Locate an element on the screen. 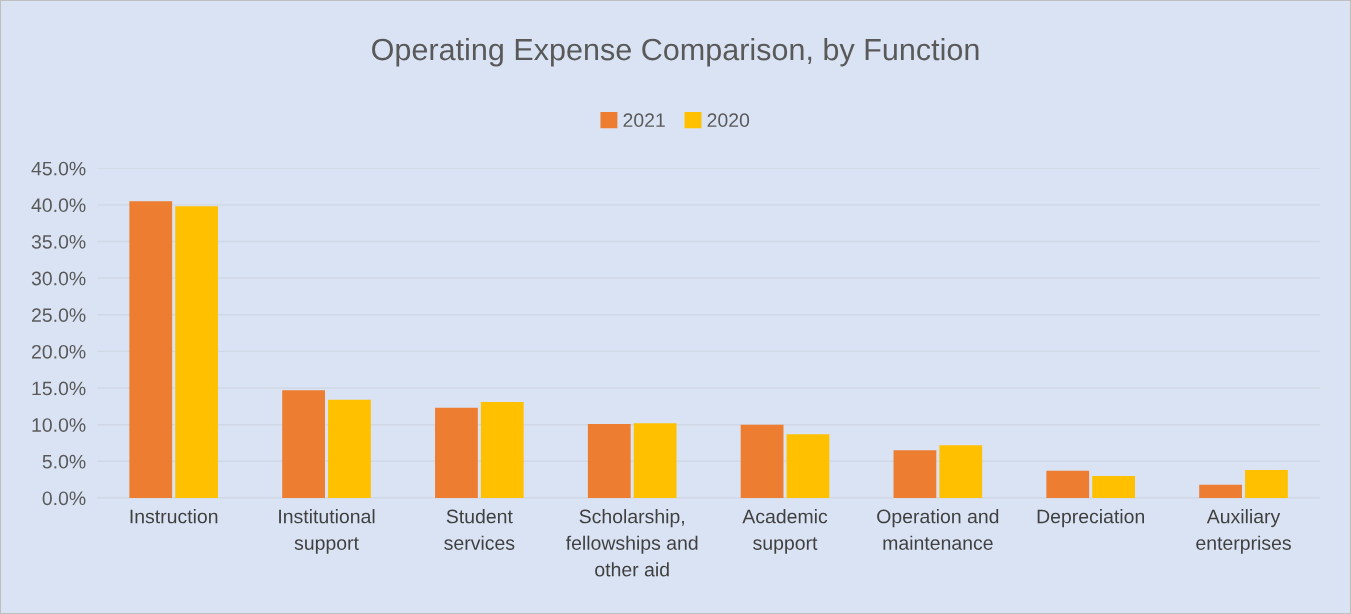 This screenshot has height=614, width=1351. x-tick-label: Instruction is located at coordinates (174, 516).